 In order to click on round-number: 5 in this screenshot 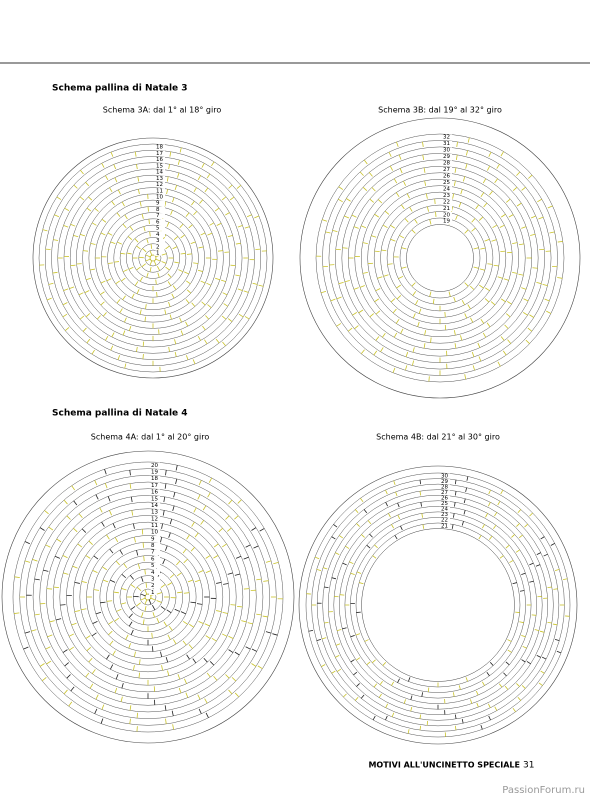, I will do `click(153, 566)`.